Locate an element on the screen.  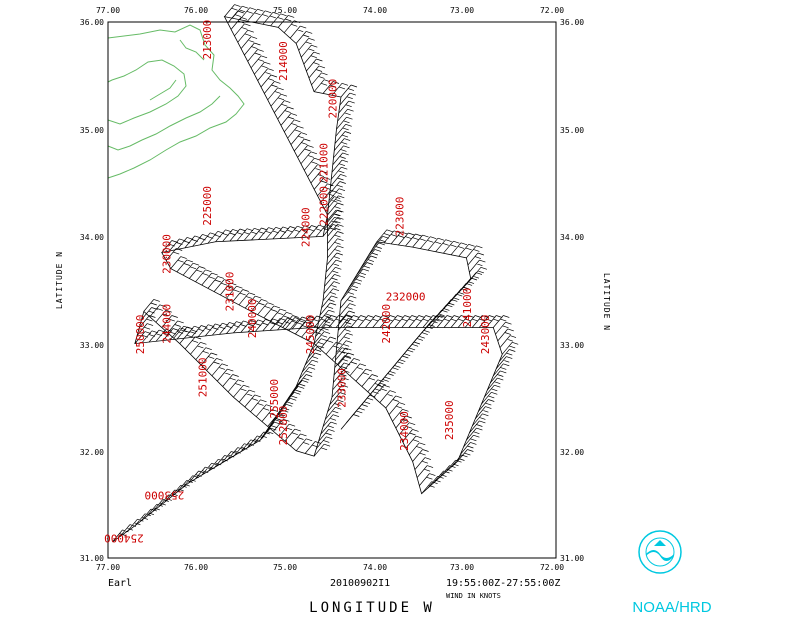
time-label: 230000 is located at coordinates (167, 254).